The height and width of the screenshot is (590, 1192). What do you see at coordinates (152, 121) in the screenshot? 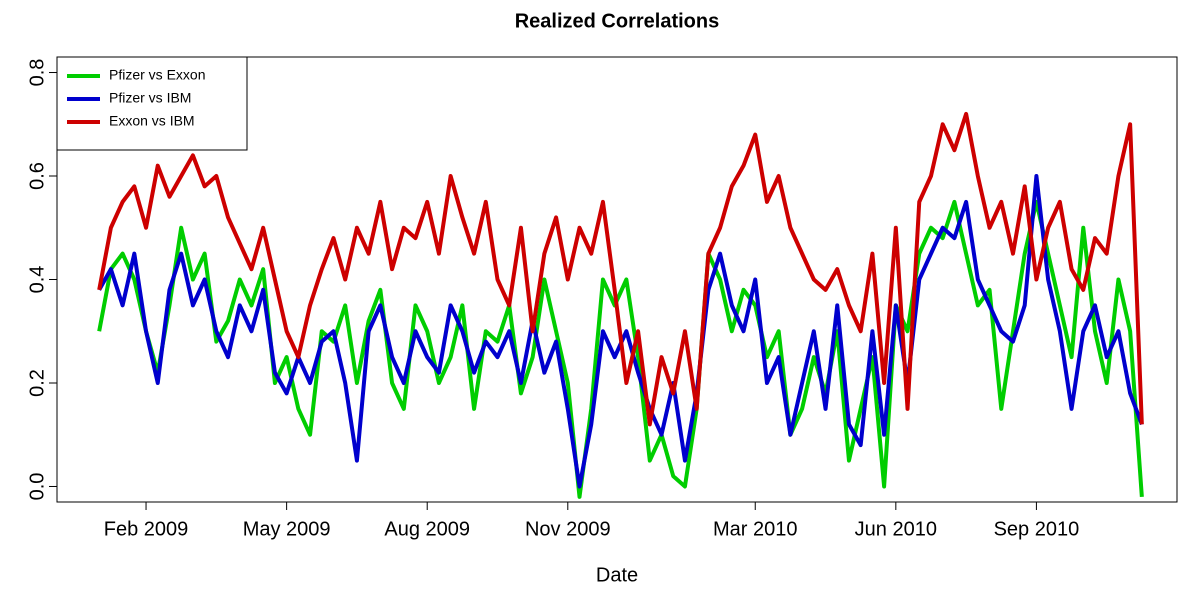
I see `legend-label: Exxon vs IBM` at bounding box center [152, 121].